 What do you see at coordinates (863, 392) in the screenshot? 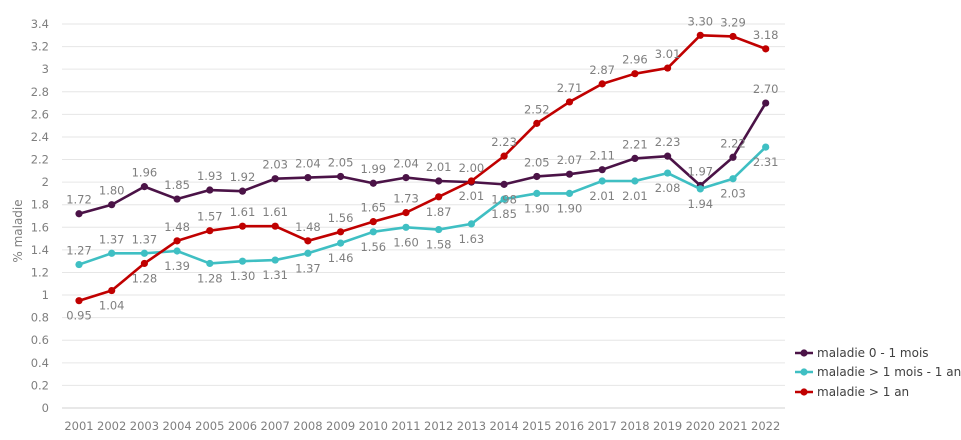
I see `legend-entry-label: maladie > 1 an` at bounding box center [863, 392].